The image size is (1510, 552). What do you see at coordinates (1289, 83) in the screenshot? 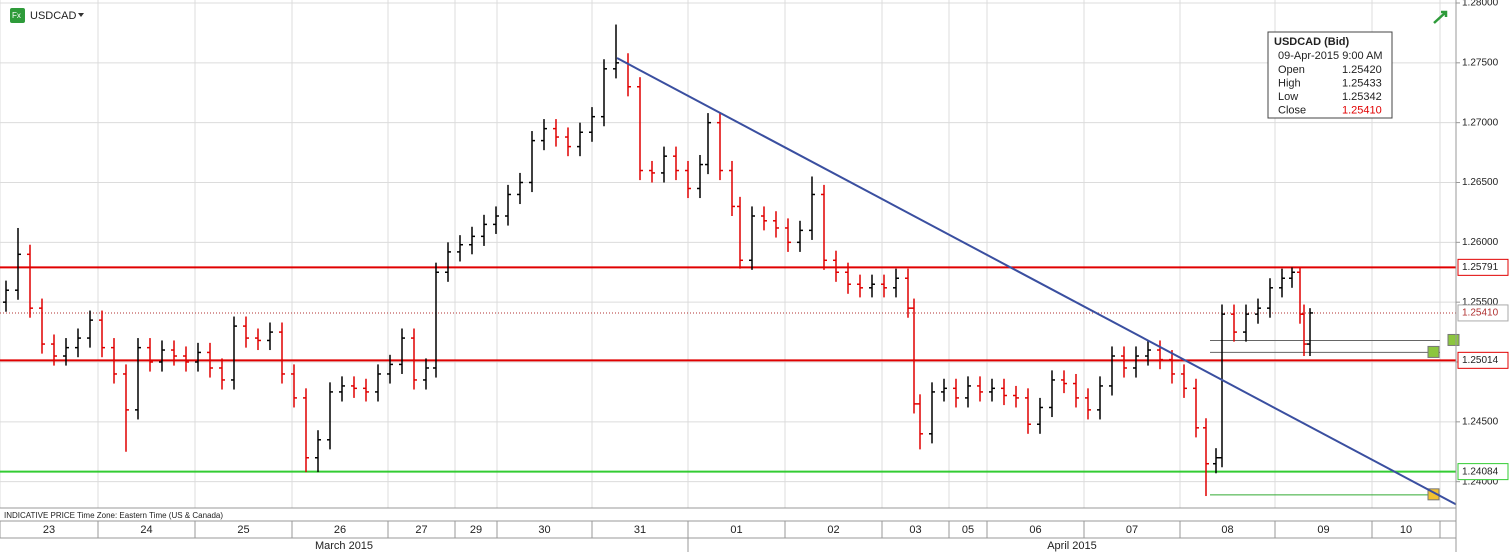
I see `info-key: High` at bounding box center [1289, 83].